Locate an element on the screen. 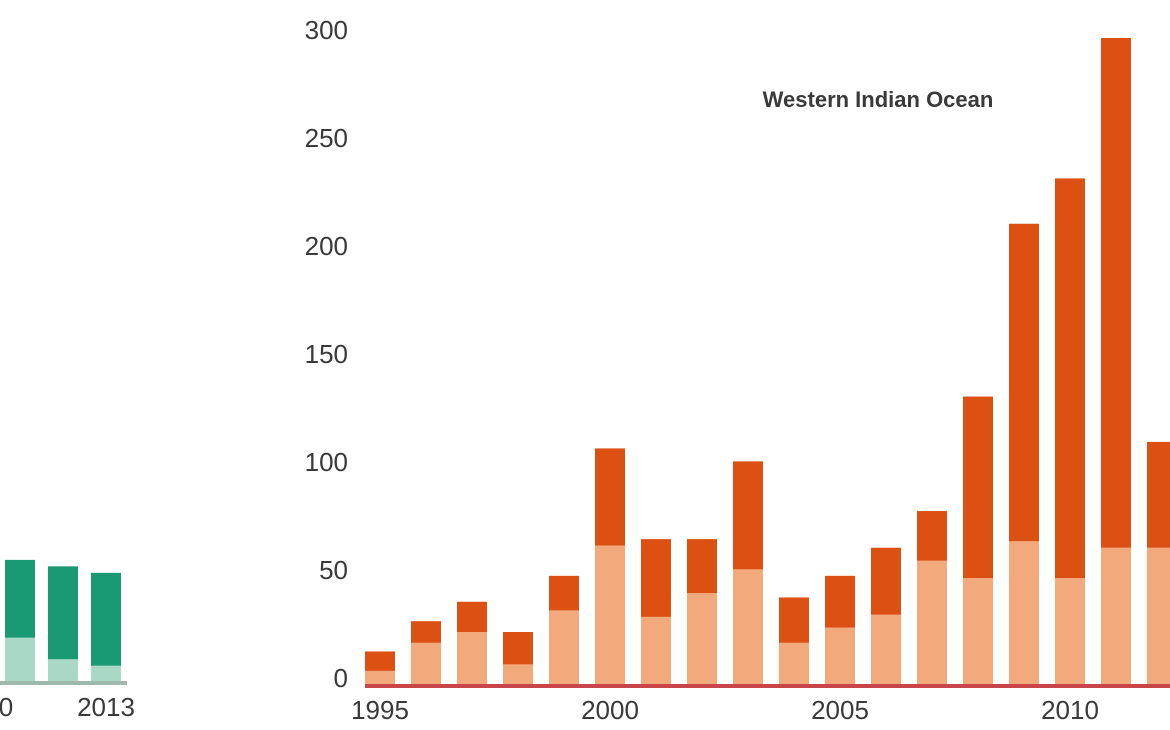 The image size is (1170, 730). y-tick-label: 50 is located at coordinates (333, 570).